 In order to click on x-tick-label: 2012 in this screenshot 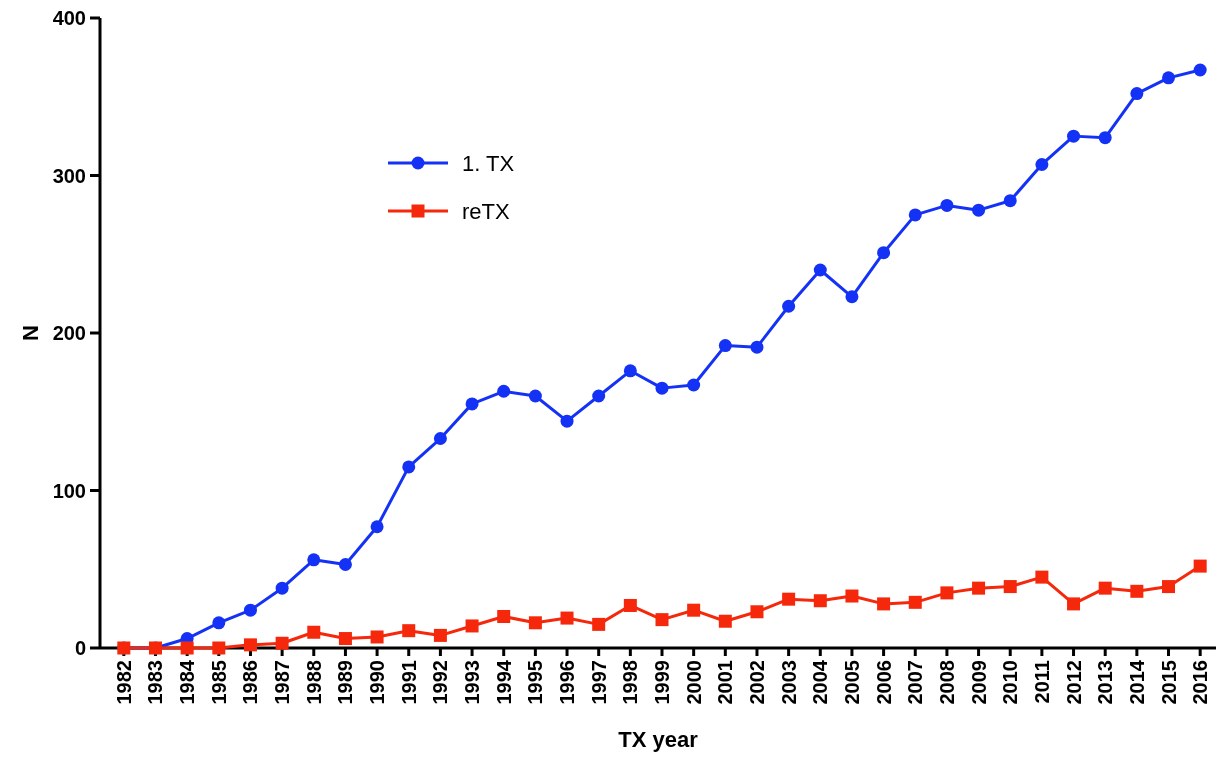, I will do `click(1073, 682)`.